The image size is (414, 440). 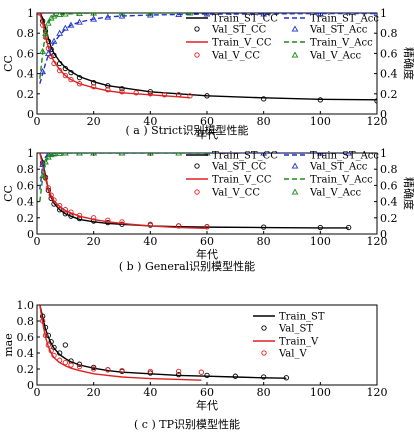 I want to click on series-val-v-cc, so click(x=125, y=195).